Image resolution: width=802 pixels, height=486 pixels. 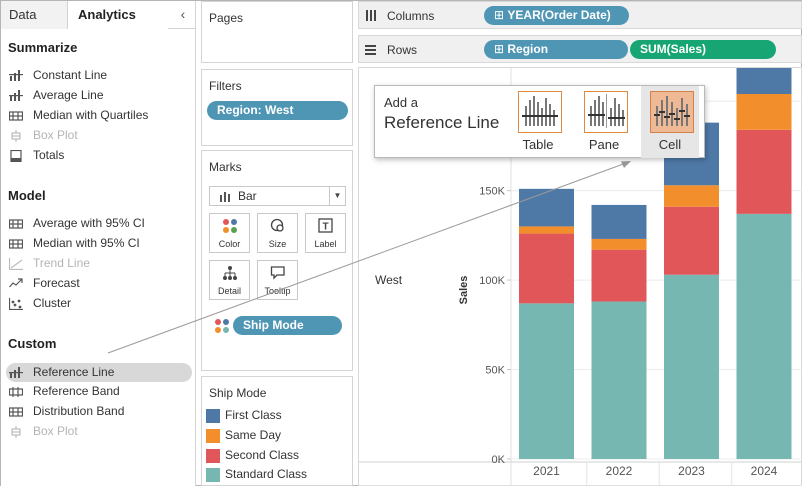 What do you see at coordinates (100, 263) in the screenshot?
I see `analytics-item-trend-line: Trend Line` at bounding box center [100, 263].